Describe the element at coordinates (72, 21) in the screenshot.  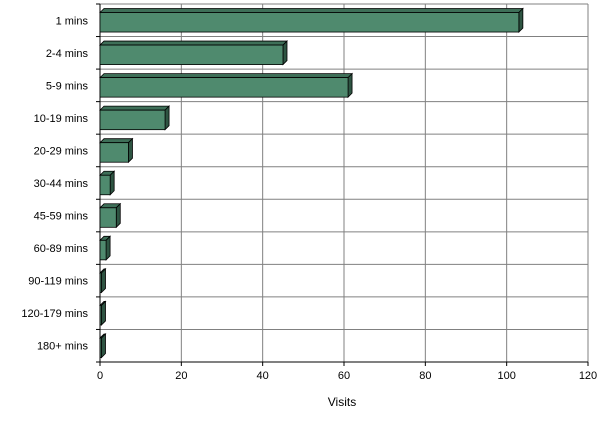
I see `y-tick-label-0: 1 mins` at that location.